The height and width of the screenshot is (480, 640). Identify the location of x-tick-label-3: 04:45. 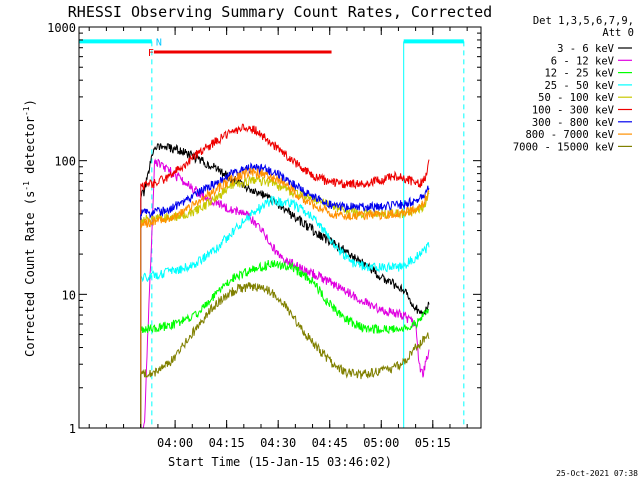
(330, 443).